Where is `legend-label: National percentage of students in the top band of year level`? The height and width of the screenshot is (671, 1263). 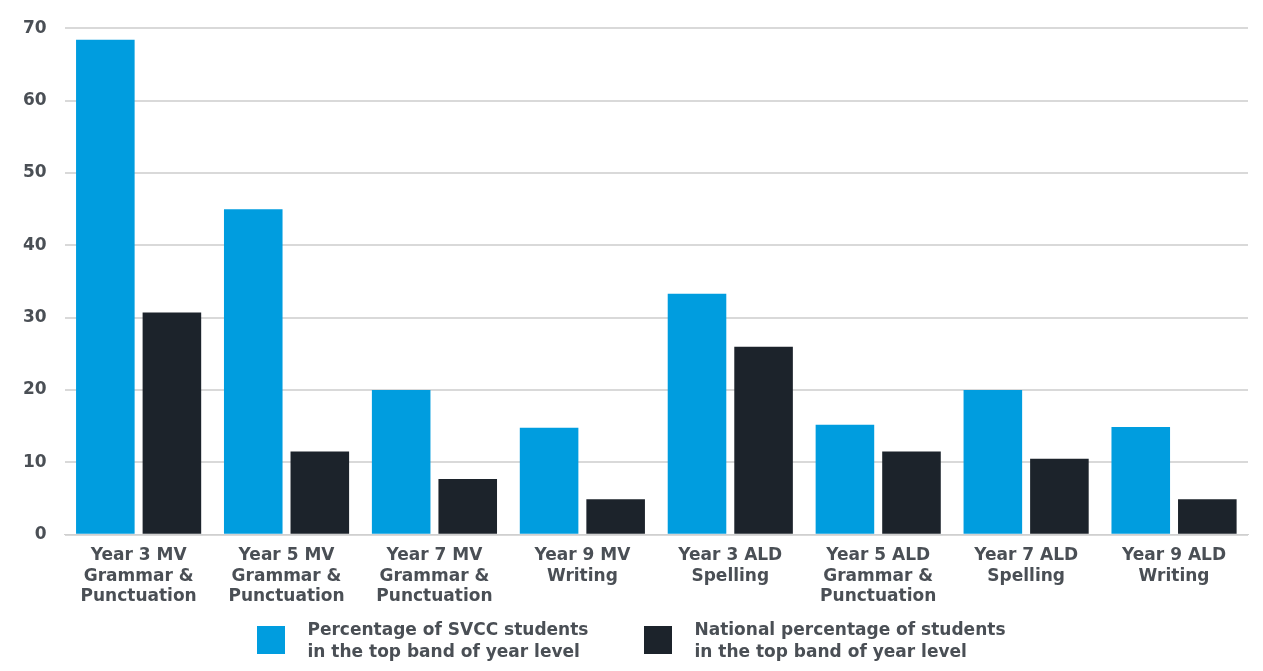 legend-label: National percentage of students in the top band of year level is located at coordinates (850, 640).